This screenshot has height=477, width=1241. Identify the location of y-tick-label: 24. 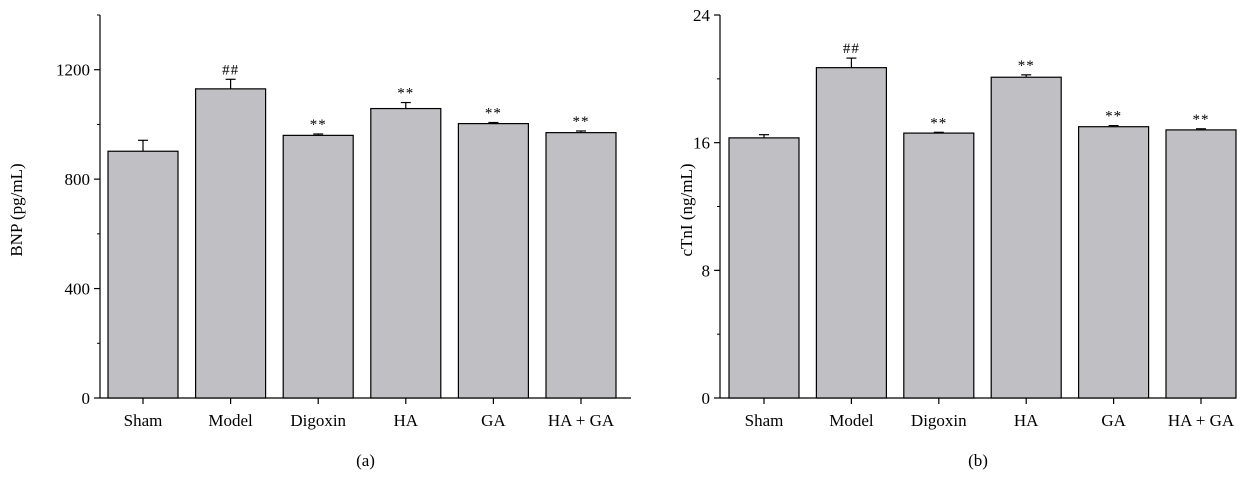
(702, 15).